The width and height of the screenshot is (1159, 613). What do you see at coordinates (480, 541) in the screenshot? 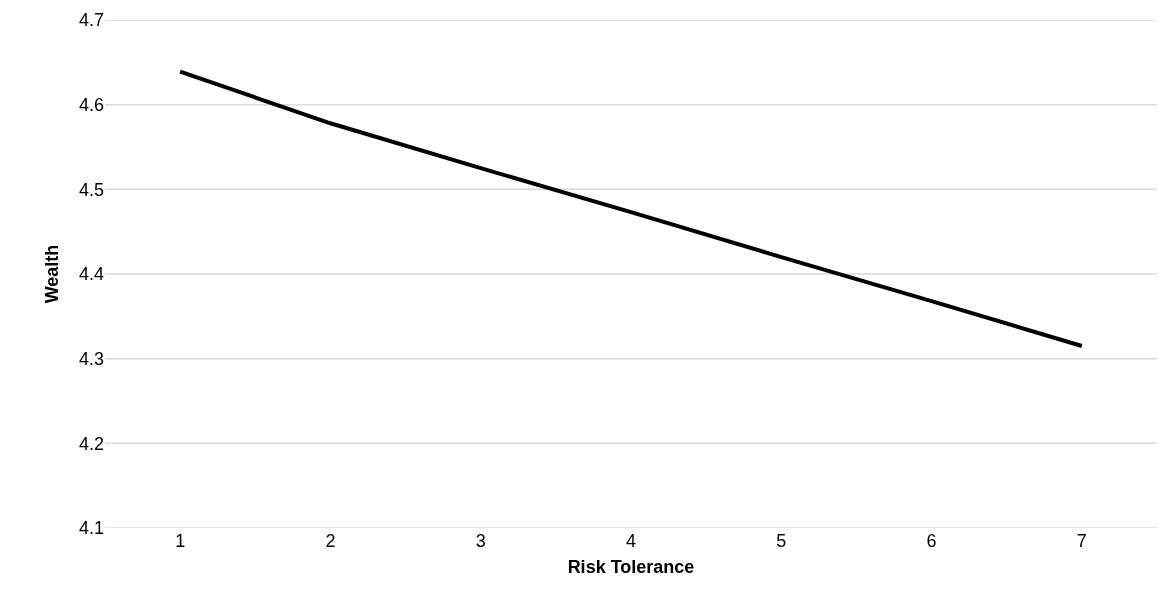
I see `x-tick-label: 3` at bounding box center [480, 541].